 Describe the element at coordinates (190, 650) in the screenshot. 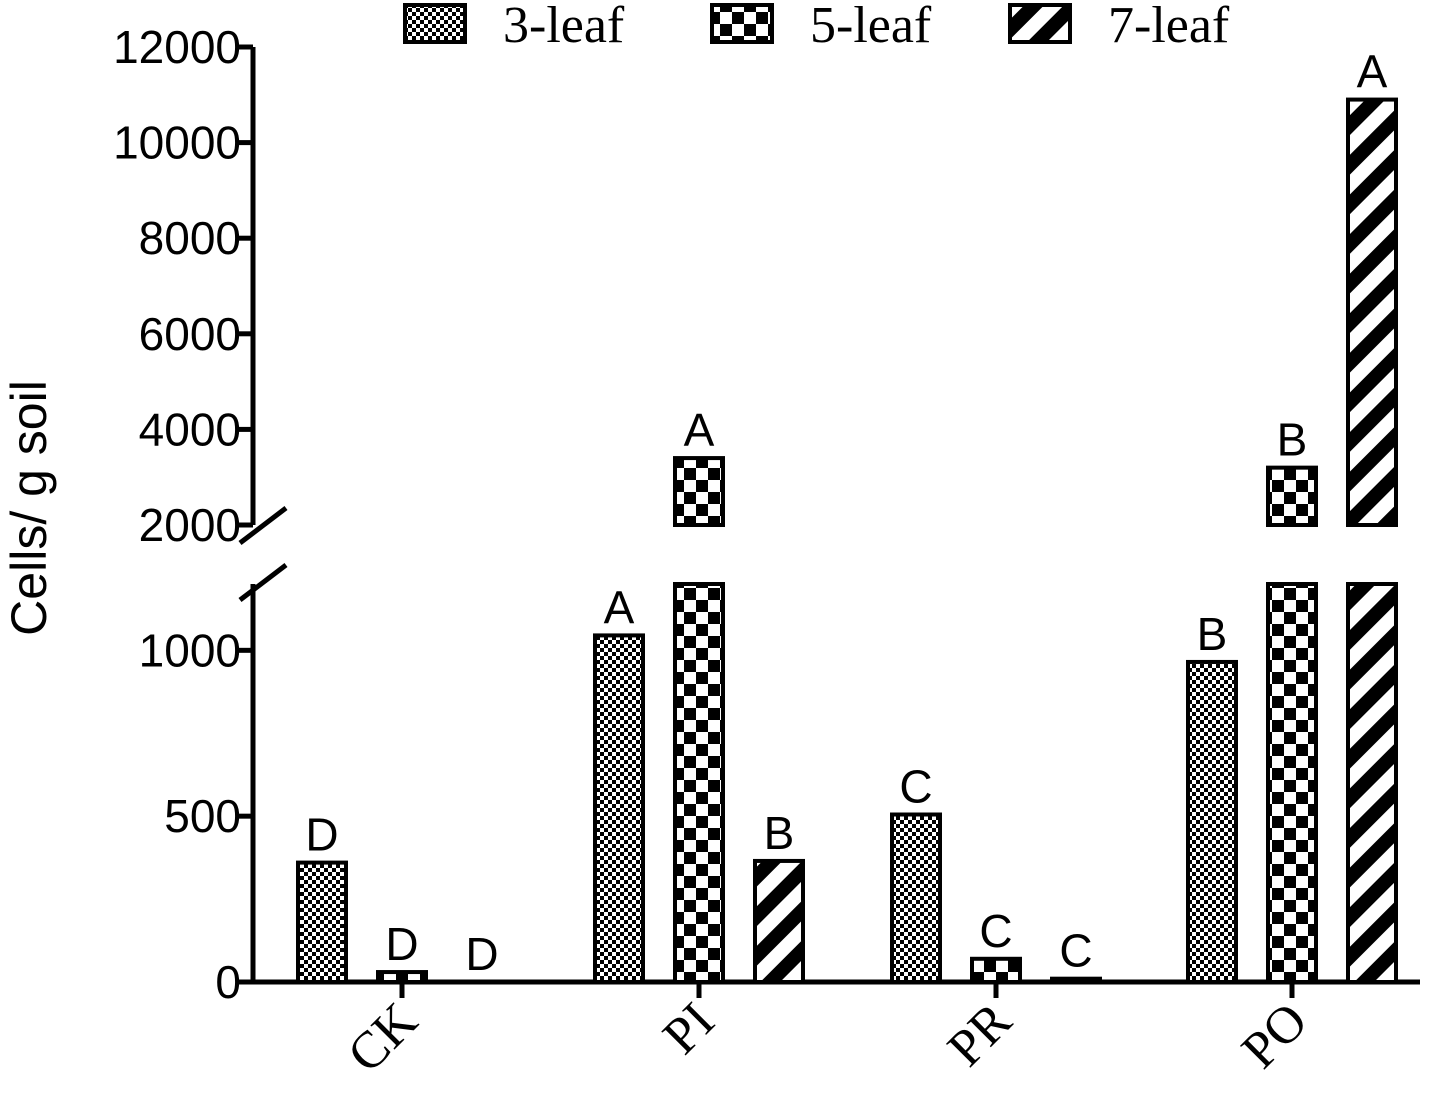

I see `y-tick-label: 1000` at that location.